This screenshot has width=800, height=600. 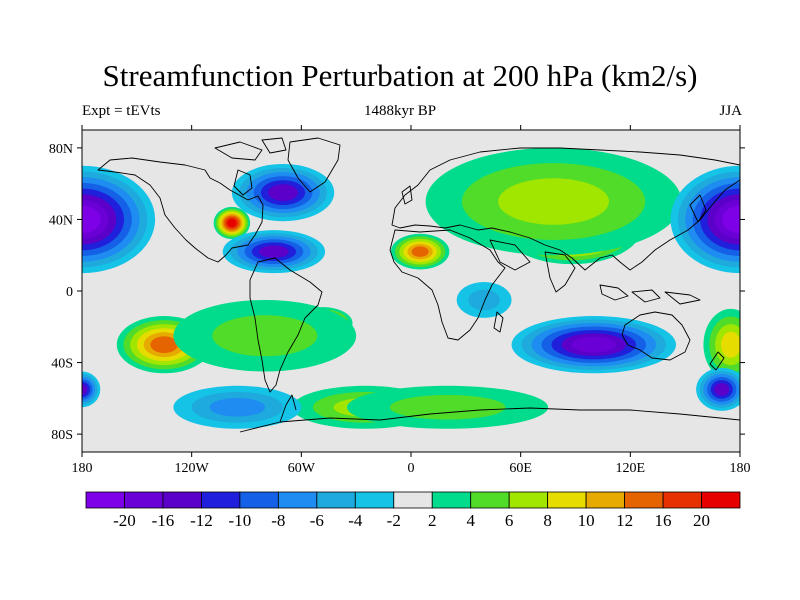 What do you see at coordinates (624, 520) in the screenshot?
I see `colorbar-label: 12` at bounding box center [624, 520].